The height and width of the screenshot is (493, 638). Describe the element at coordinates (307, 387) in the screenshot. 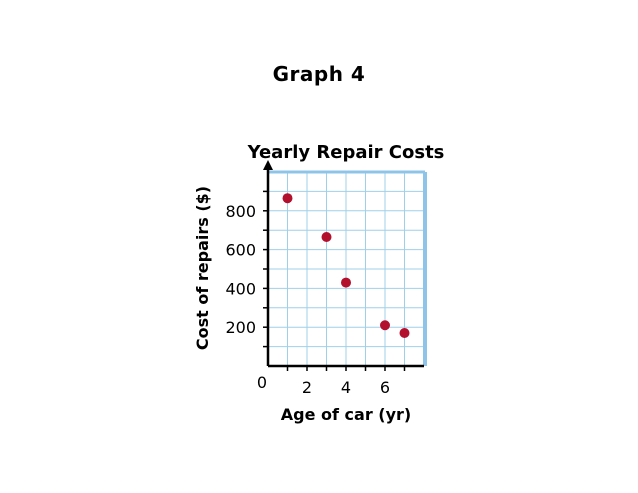

I see `x-tick-label: 2` at that location.